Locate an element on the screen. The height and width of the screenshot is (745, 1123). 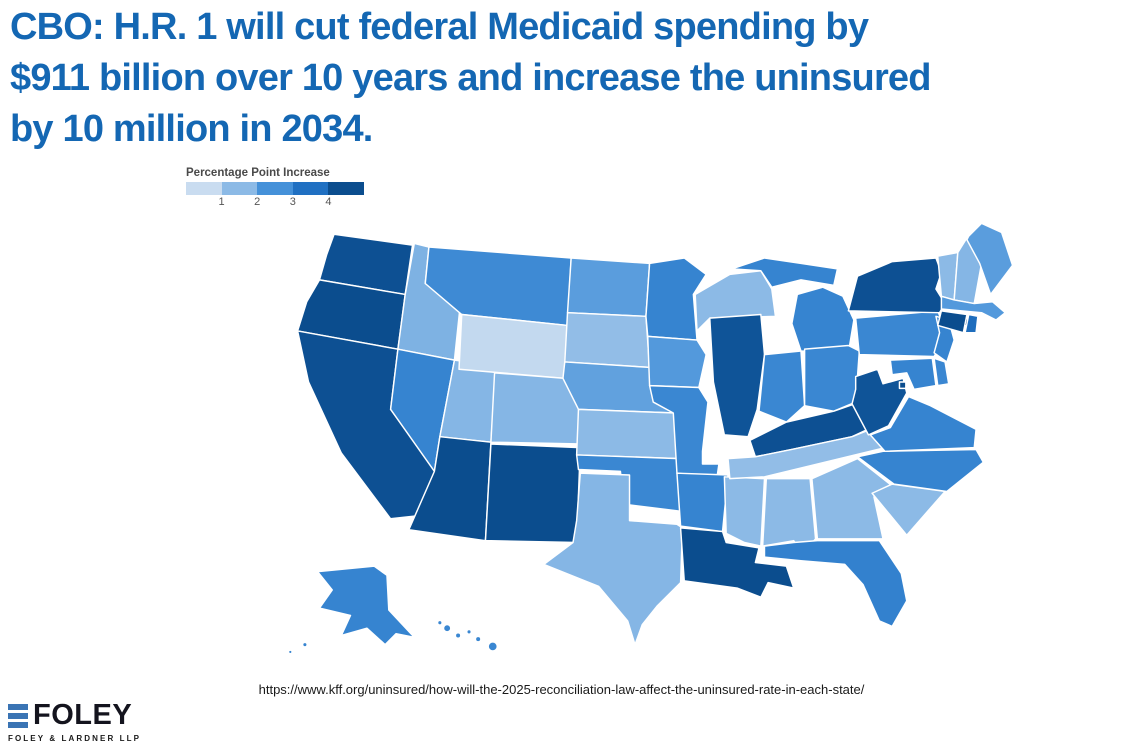
state-CT is located at coordinates (952, 322).